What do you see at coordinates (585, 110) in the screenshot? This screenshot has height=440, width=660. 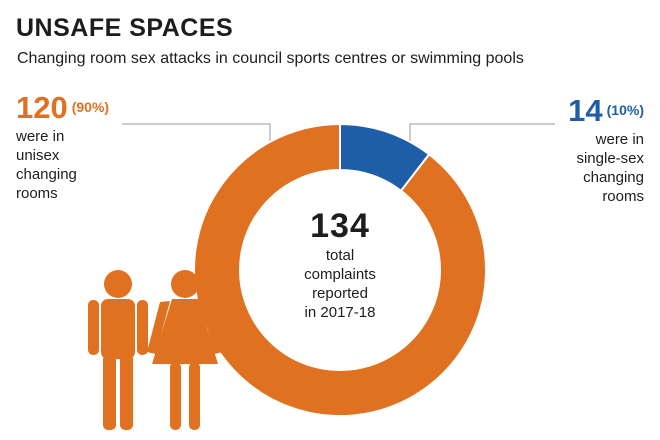 I see `single-sex-count: 14` at bounding box center [585, 110].